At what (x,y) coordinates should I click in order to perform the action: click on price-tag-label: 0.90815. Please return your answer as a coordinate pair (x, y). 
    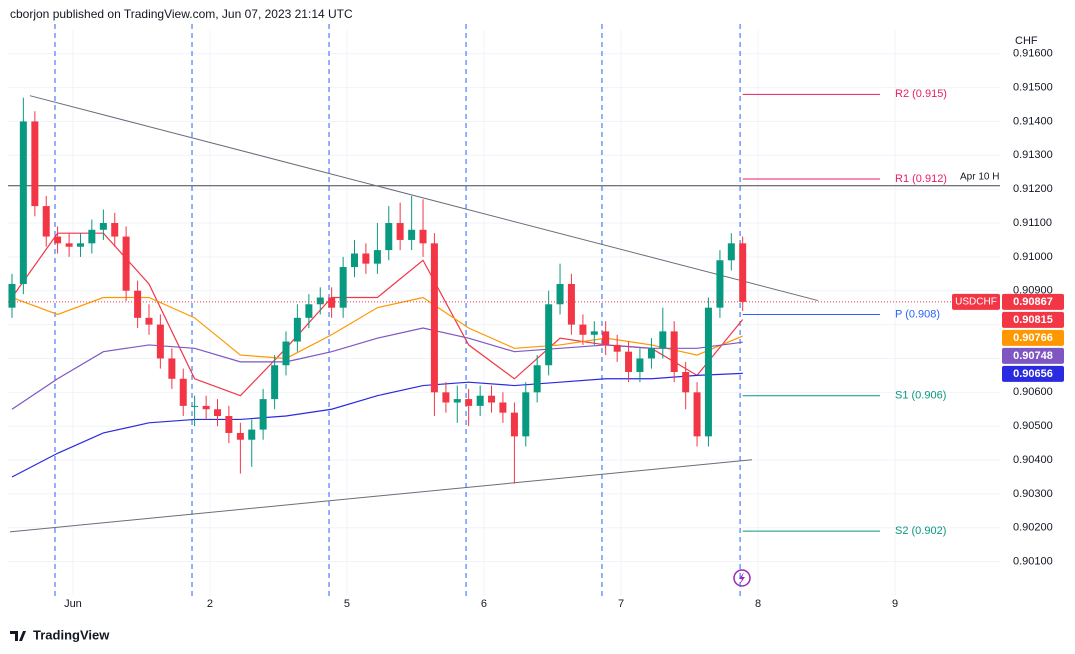
    Looking at the image, I should click on (1033, 320).